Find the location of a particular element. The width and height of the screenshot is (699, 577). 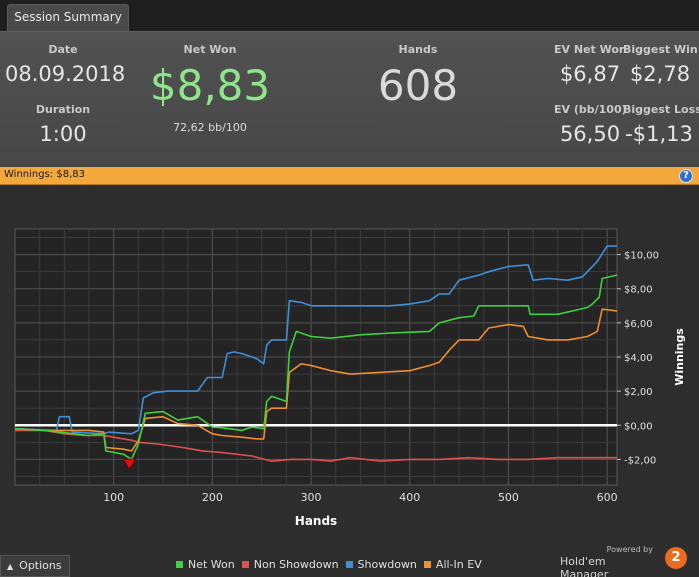

legend-swatch-all-in-ev is located at coordinates (427, 564).